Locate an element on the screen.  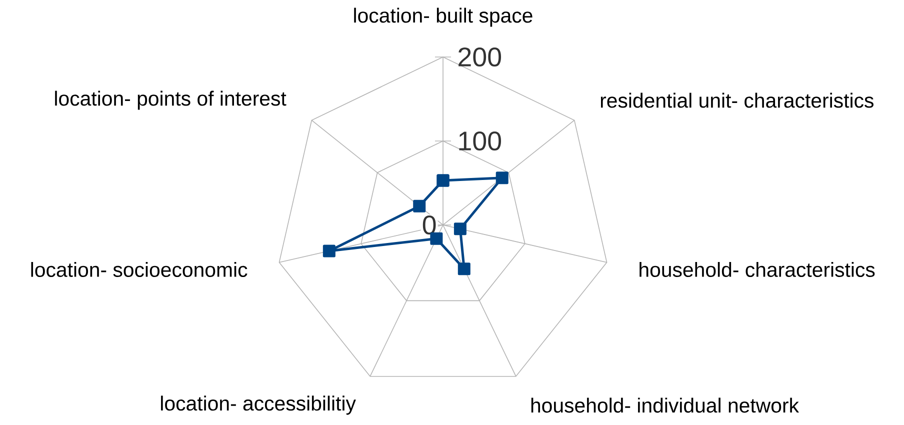
spoke-label: location- socioeconomic is located at coordinates (139, 270).